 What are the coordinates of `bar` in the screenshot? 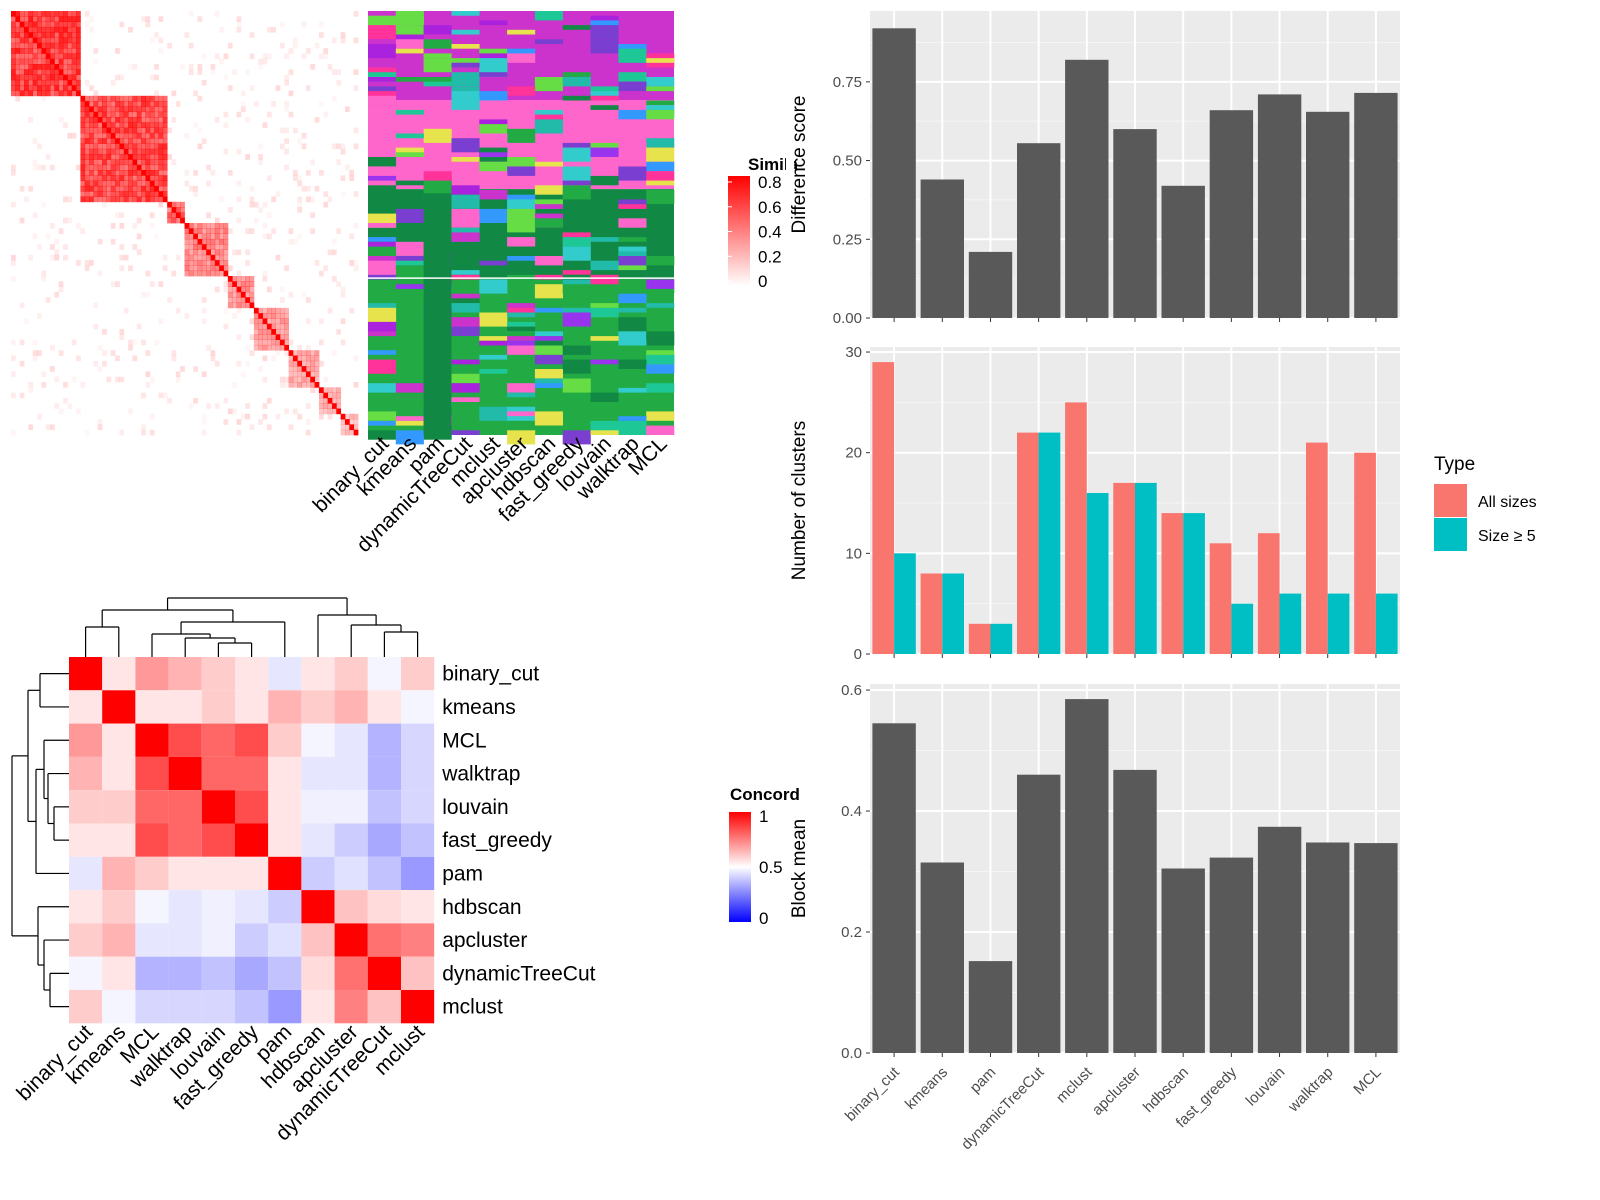 It's located at (990, 1007).